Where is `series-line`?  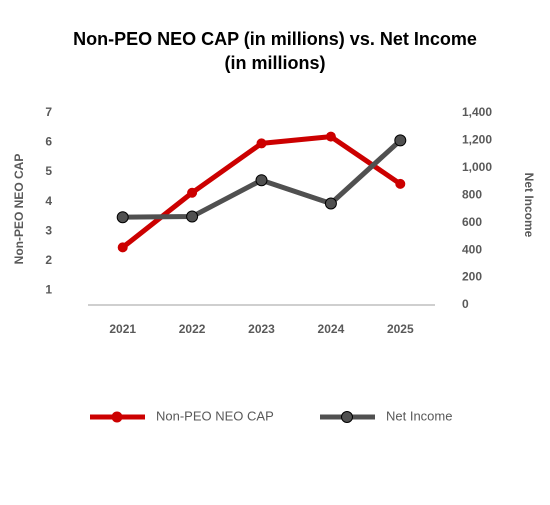 series-line is located at coordinates (261, 192).